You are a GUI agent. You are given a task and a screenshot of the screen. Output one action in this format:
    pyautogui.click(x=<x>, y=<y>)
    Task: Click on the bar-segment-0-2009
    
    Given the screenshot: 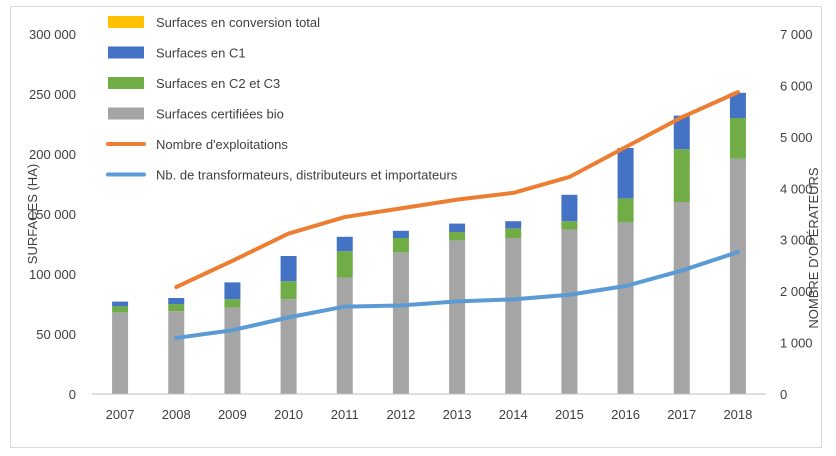 What is the action you would take?
    pyautogui.click(x=232, y=350)
    